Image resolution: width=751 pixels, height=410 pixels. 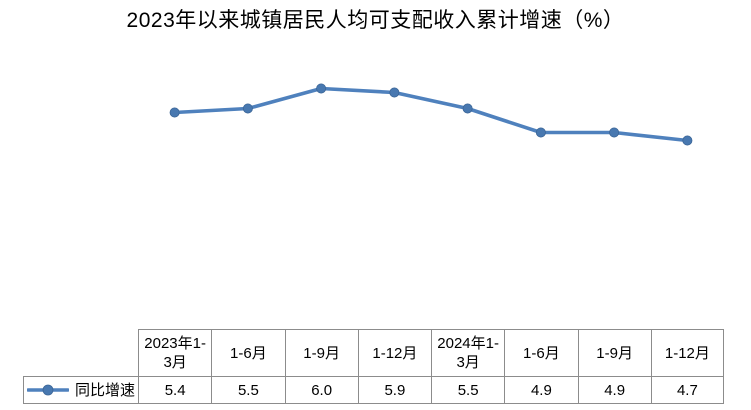 I want to click on chart-title: 2023年以来城镇居民人均可支配收入累计增速（%）, so click(x=375, y=20).